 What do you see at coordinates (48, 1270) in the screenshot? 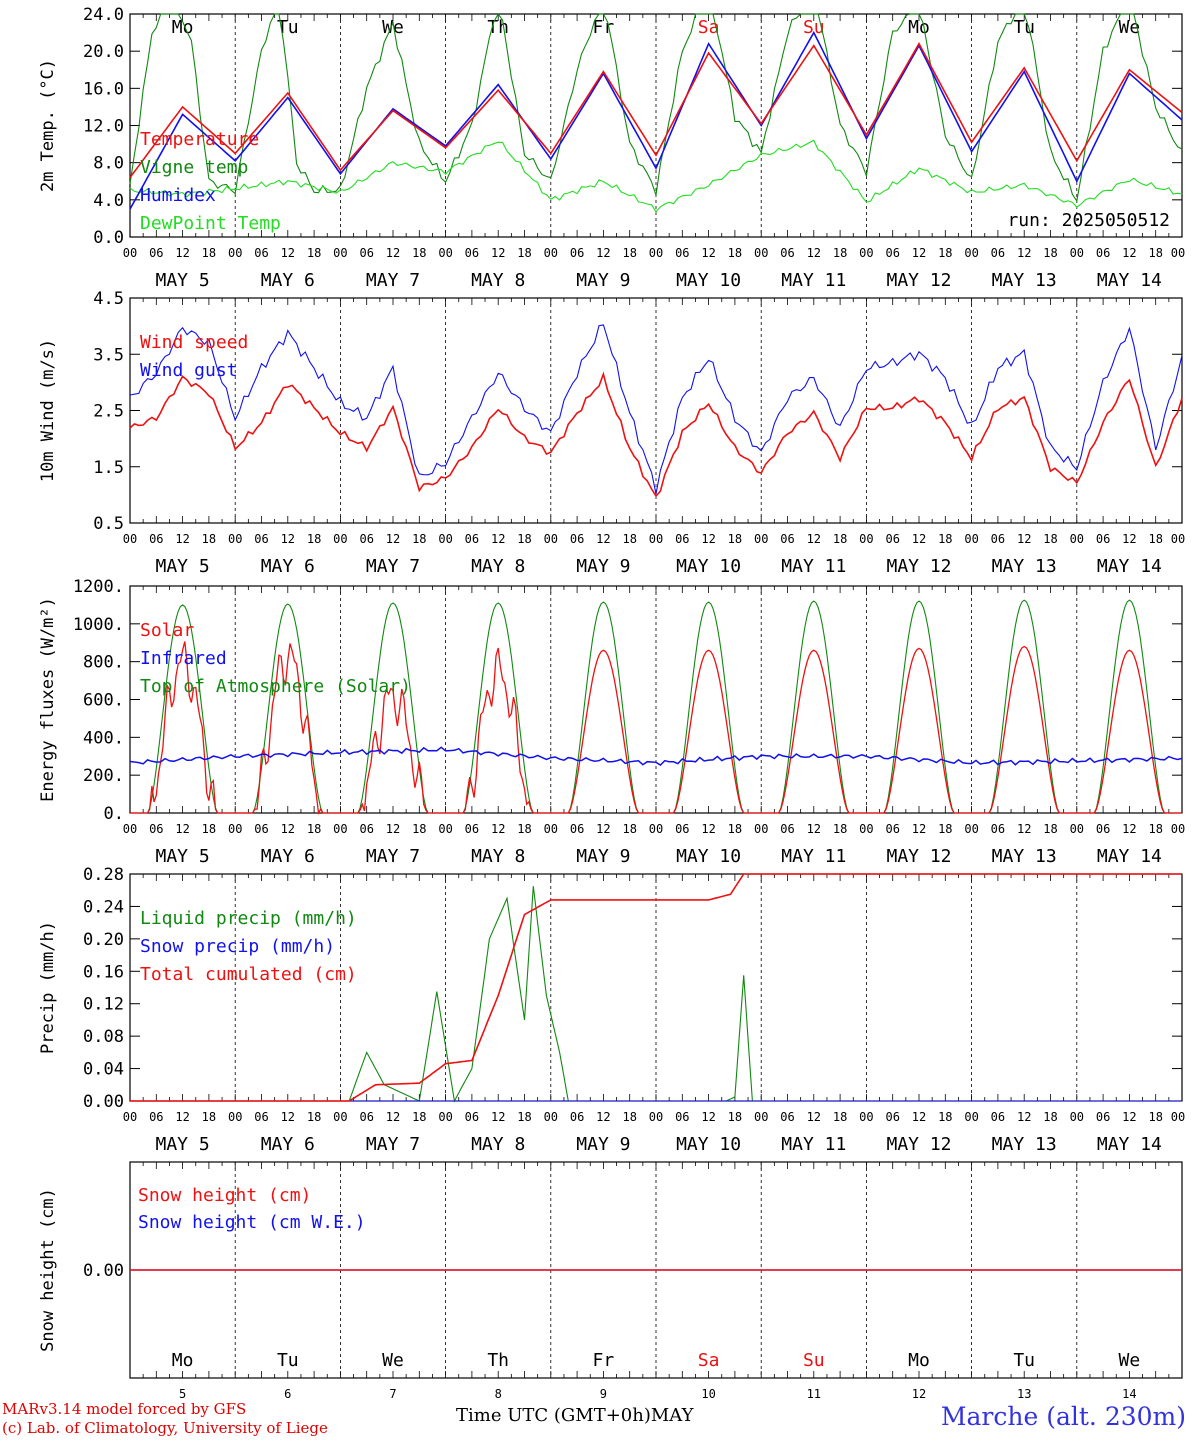
I see `y-axis-label: Snow height (cm)` at bounding box center [48, 1270].